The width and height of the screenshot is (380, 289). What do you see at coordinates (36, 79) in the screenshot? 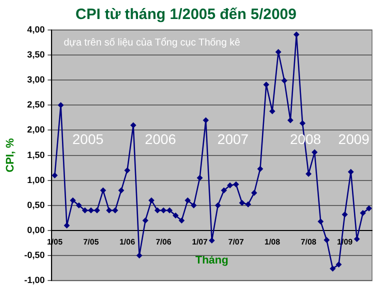
I see `y-tick-label: 3,00` at bounding box center [36, 79].